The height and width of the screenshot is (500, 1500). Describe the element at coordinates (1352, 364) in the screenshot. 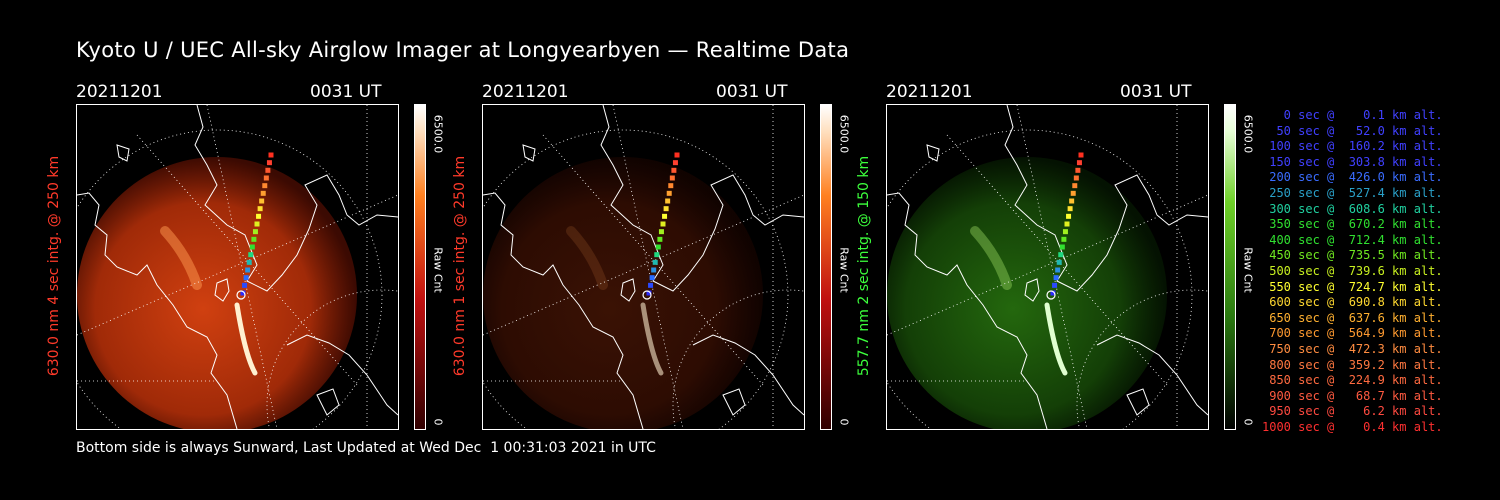

I see `legend-row: 800 sec @ 359.2 km alt.` at that location.